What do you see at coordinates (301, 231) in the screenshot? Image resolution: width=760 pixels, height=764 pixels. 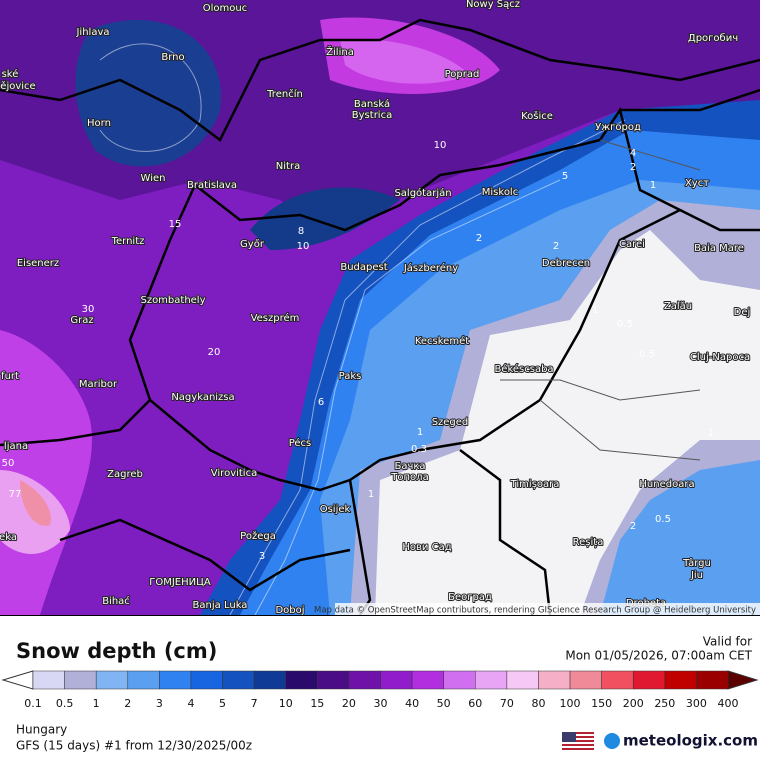 I see `contour-label: 8` at bounding box center [301, 231].